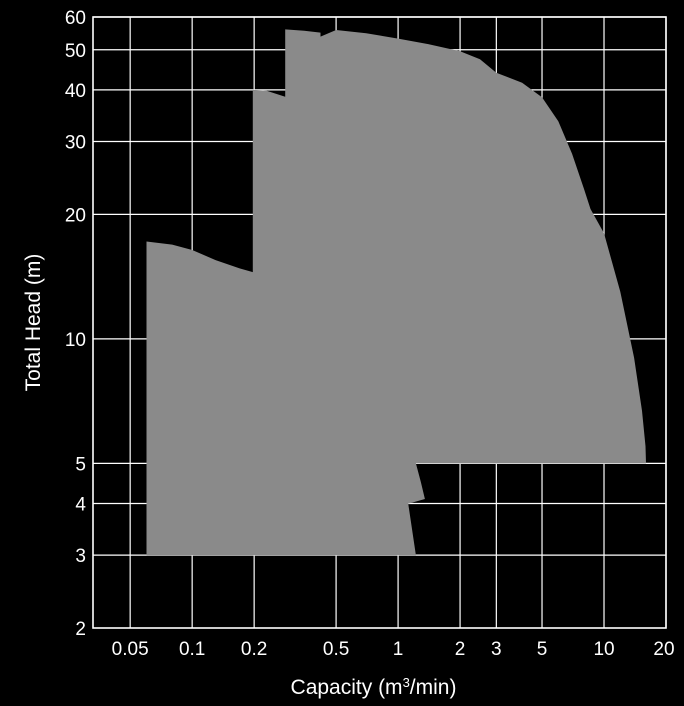 The width and height of the screenshot is (684, 706). I want to click on x-tick-label: 2, so click(460, 649).